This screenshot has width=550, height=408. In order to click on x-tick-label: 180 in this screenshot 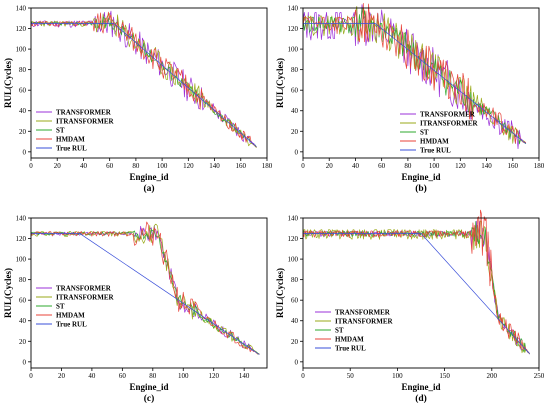, I will do `click(267, 166)`.